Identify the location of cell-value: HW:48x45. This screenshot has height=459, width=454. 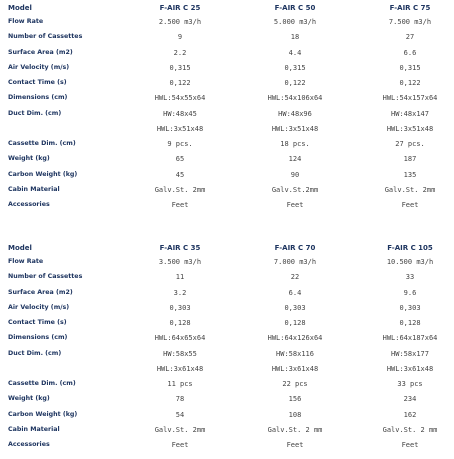
(180, 113).